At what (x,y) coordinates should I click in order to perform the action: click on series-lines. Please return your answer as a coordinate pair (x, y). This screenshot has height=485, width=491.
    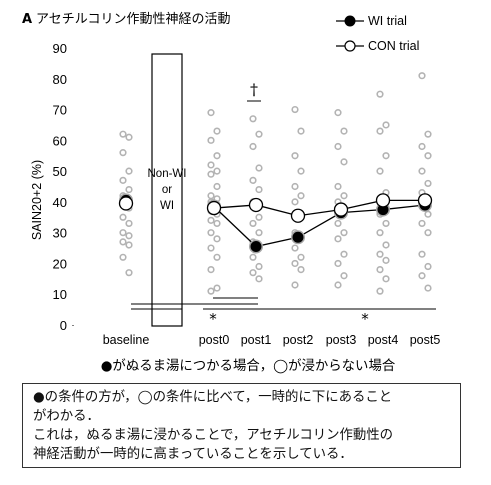
    Looking at the image, I should click on (319, 223).